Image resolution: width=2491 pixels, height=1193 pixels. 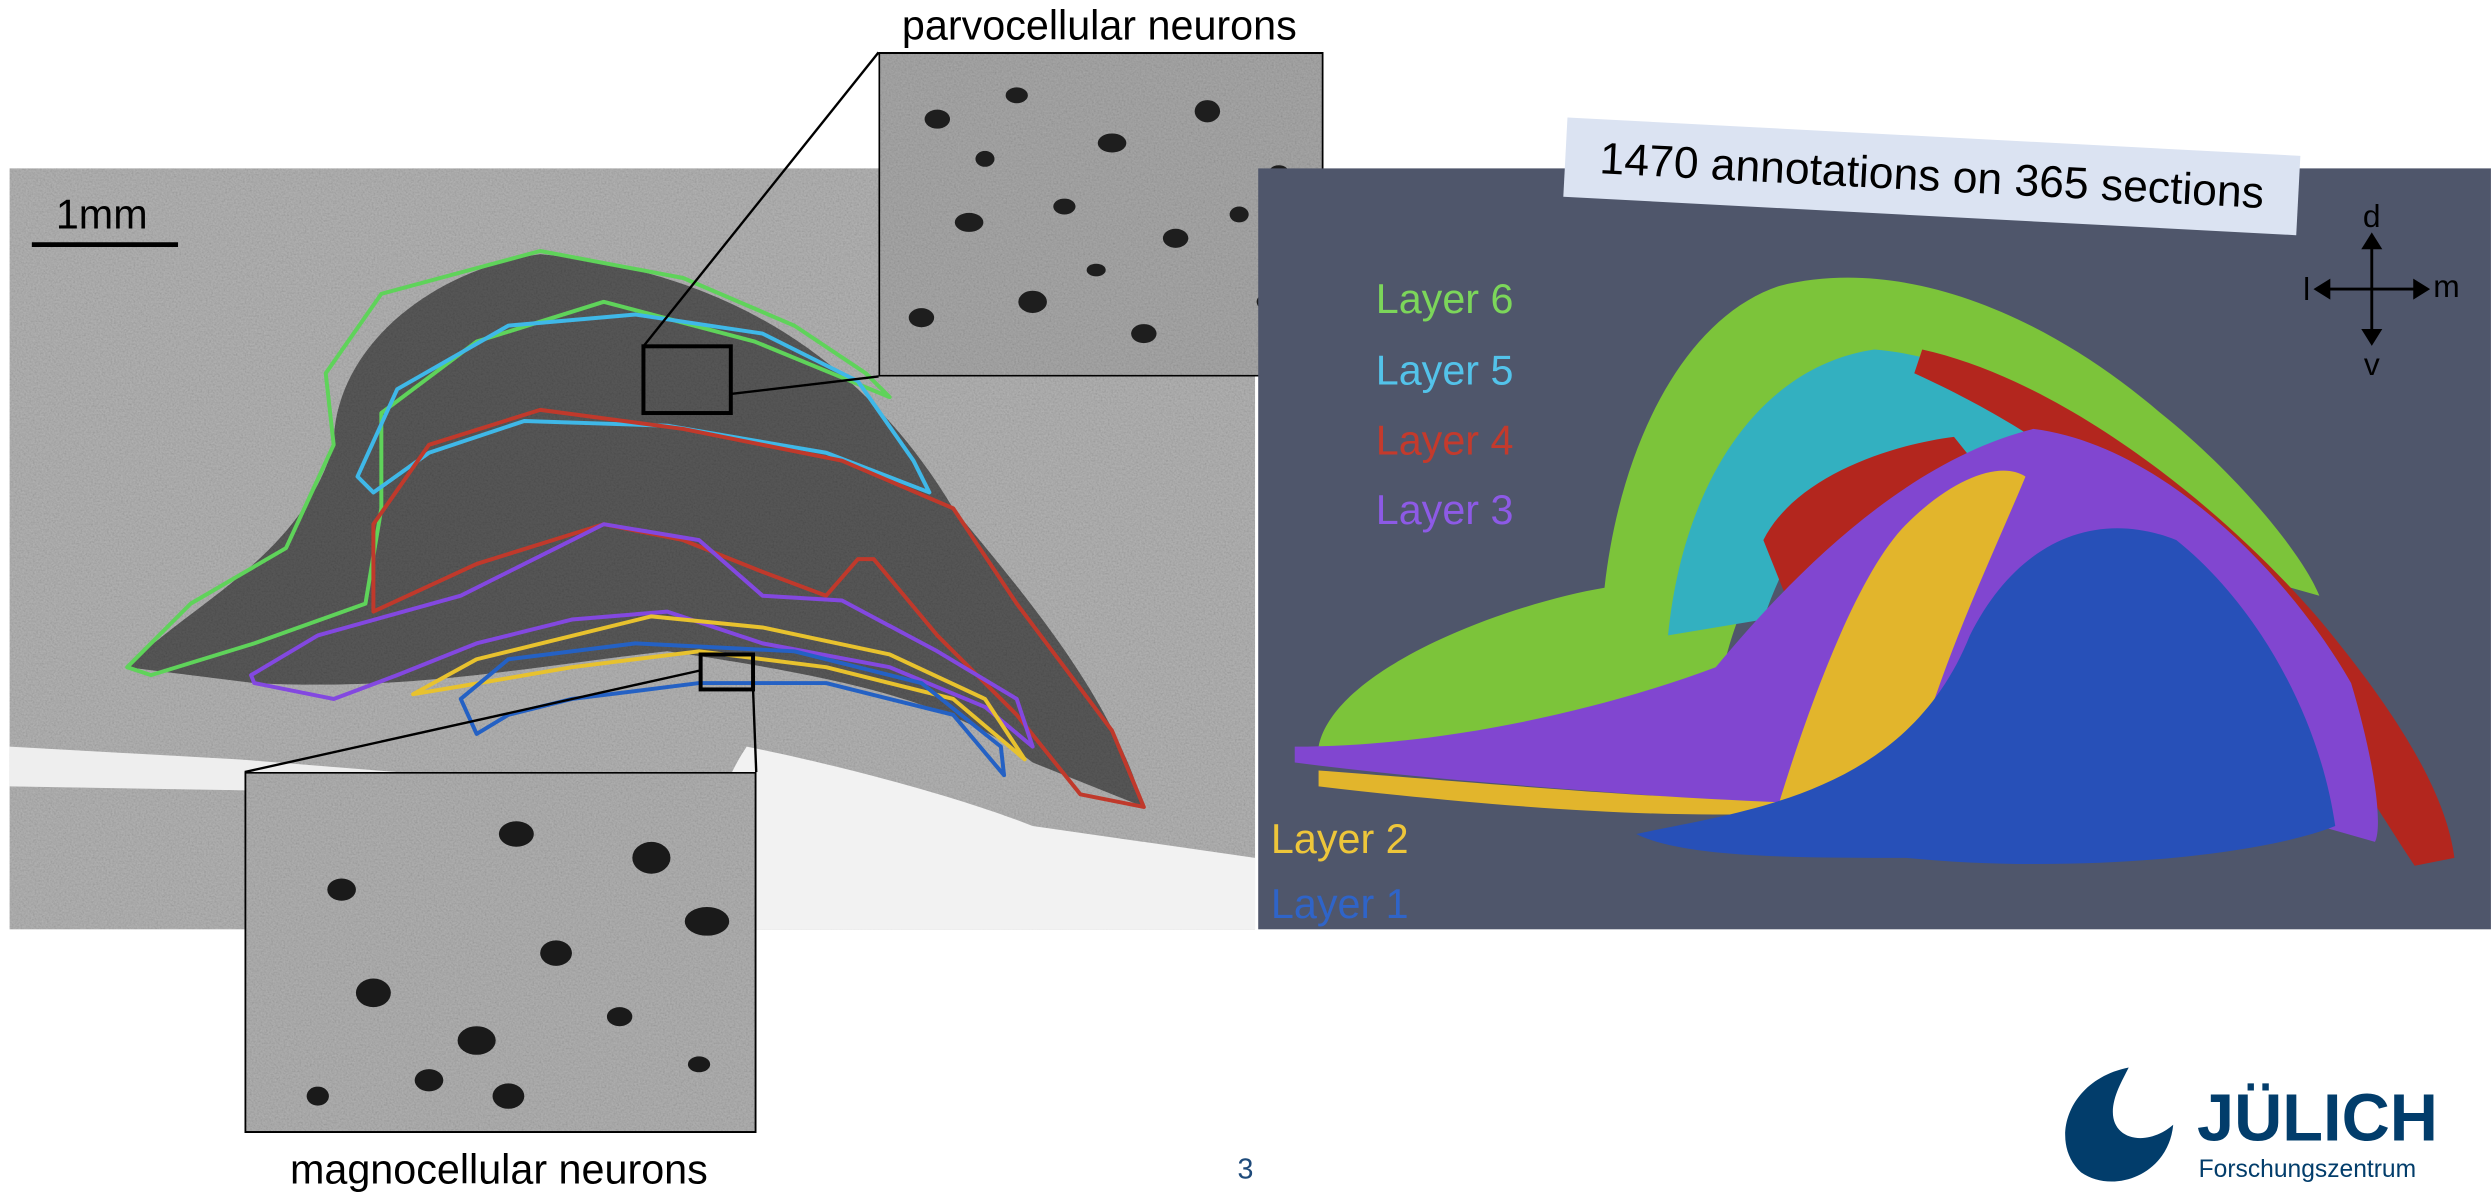 What do you see at coordinates (1445, 510) in the screenshot?
I see `layer-label: Layer 3` at bounding box center [1445, 510].